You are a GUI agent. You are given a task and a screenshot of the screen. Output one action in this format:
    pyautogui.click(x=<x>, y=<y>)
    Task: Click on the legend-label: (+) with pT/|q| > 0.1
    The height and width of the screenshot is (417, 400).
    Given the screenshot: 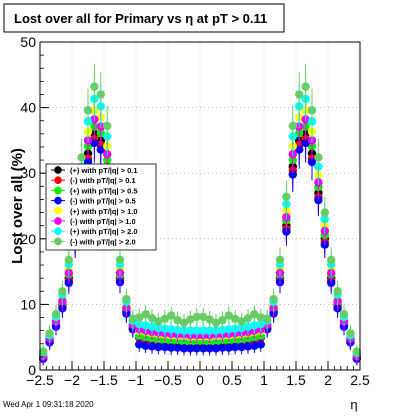 What is the action you would take?
    pyautogui.click(x=104, y=170)
    